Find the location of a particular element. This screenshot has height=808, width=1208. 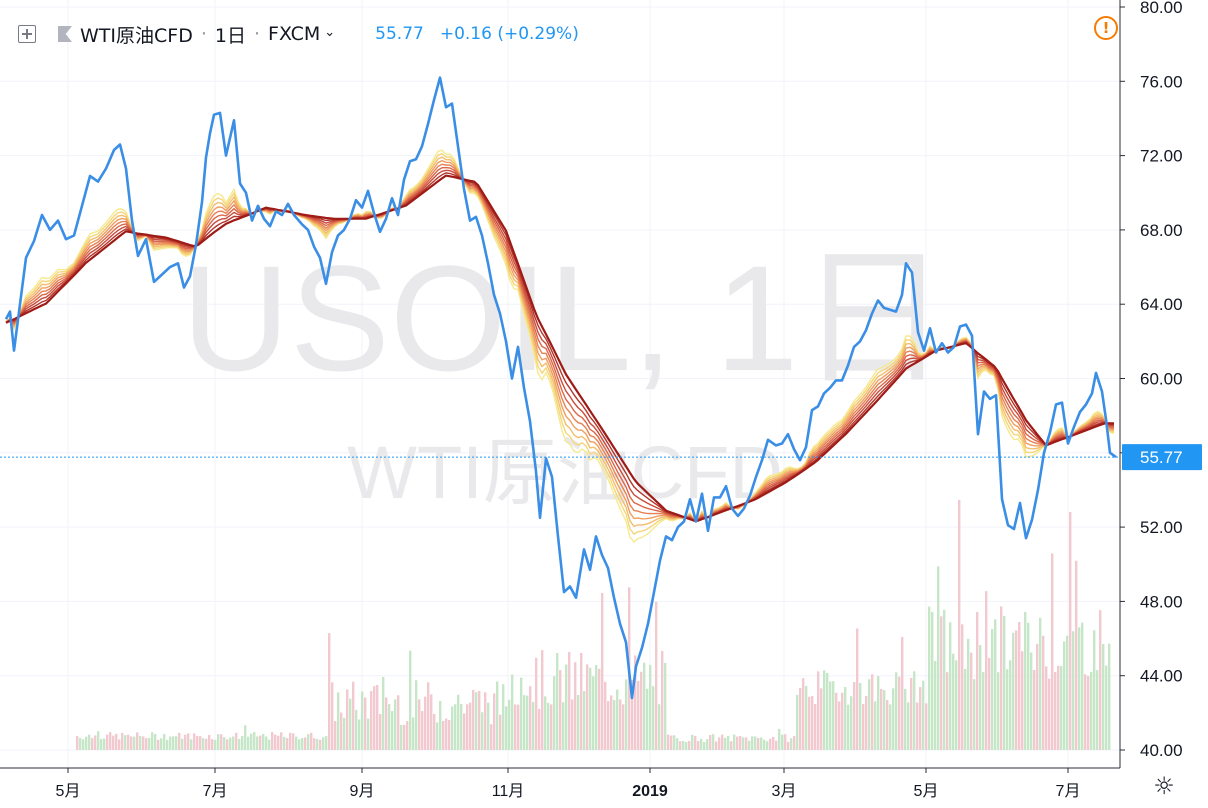

exchange-label: FXCM is located at coordinates (294, 34).